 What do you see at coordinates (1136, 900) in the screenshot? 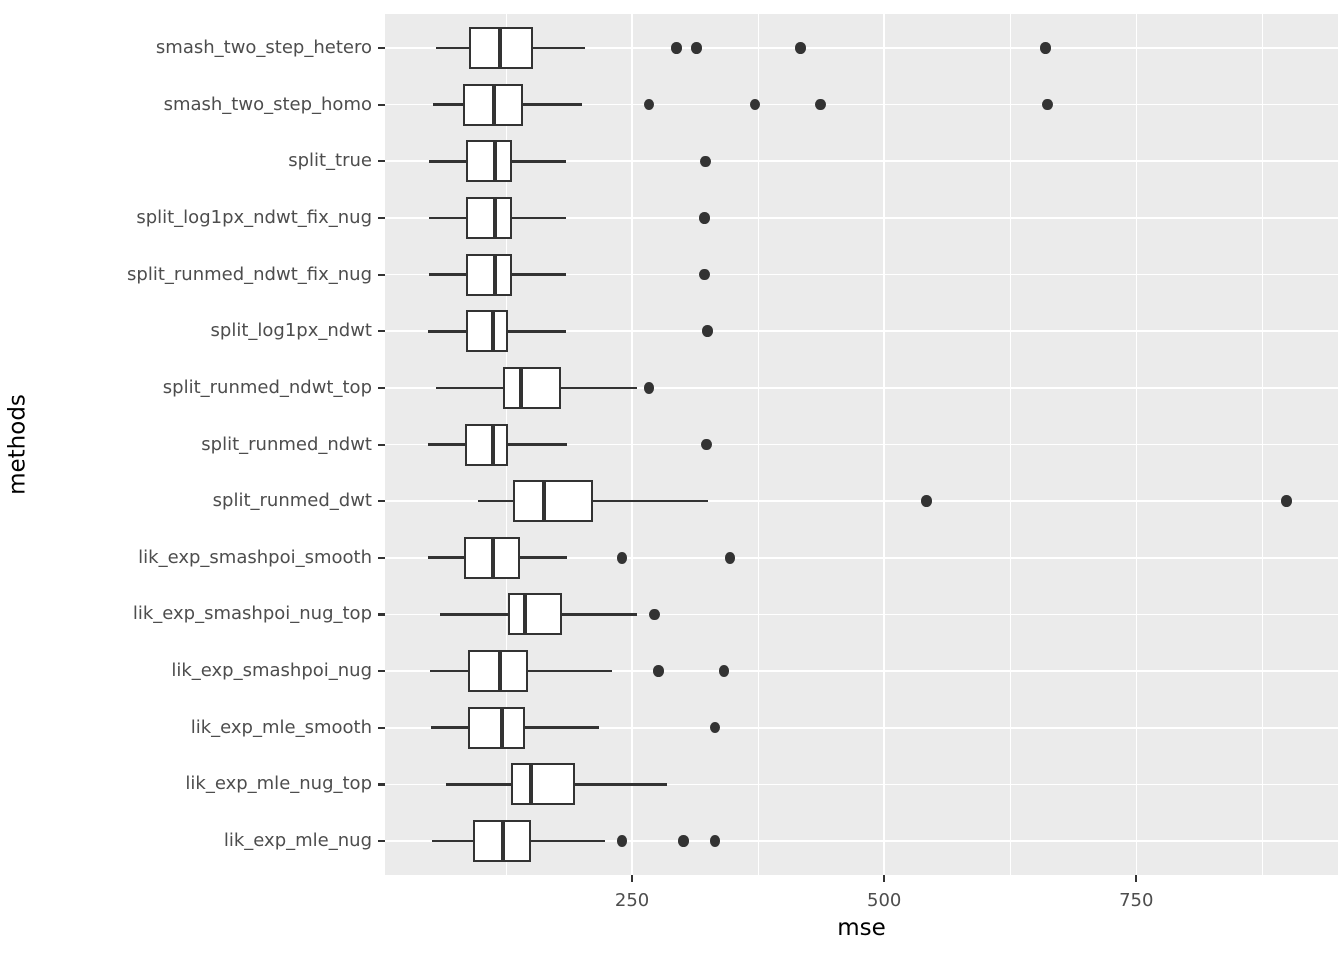
I see `x-axis-tick-label: 750` at bounding box center [1136, 900].